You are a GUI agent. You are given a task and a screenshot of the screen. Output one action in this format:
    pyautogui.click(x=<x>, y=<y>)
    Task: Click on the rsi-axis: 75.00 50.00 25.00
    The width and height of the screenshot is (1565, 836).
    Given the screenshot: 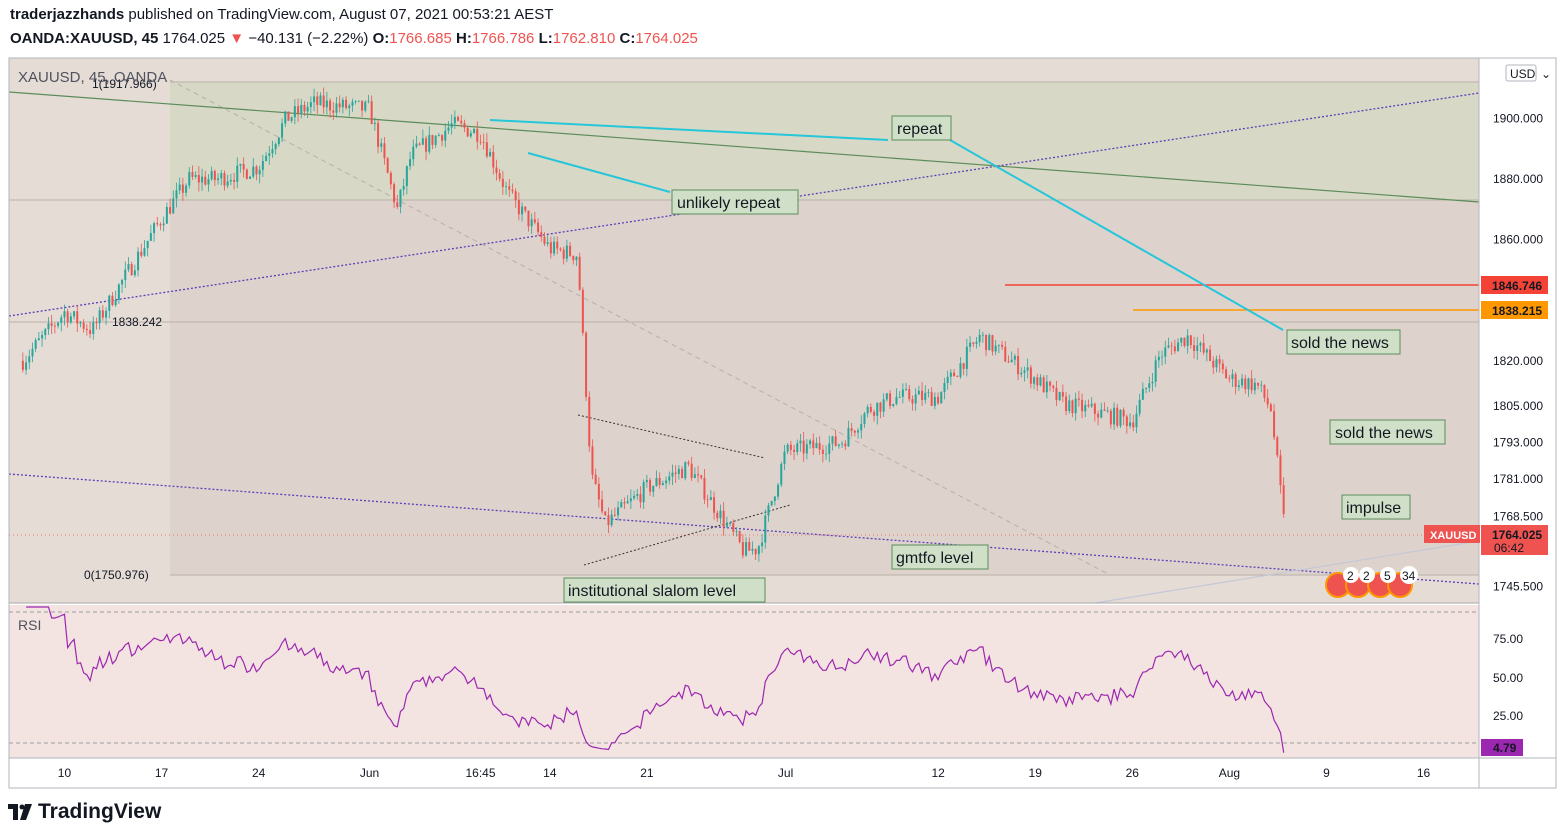 What is the action you would take?
    pyautogui.click(x=1508, y=677)
    